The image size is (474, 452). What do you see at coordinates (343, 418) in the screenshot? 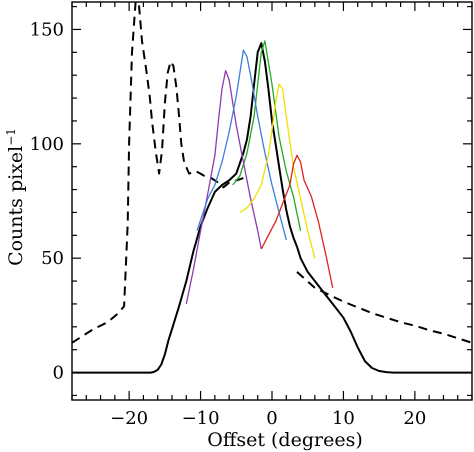
I see `x-tick-label: 10` at bounding box center [343, 418].